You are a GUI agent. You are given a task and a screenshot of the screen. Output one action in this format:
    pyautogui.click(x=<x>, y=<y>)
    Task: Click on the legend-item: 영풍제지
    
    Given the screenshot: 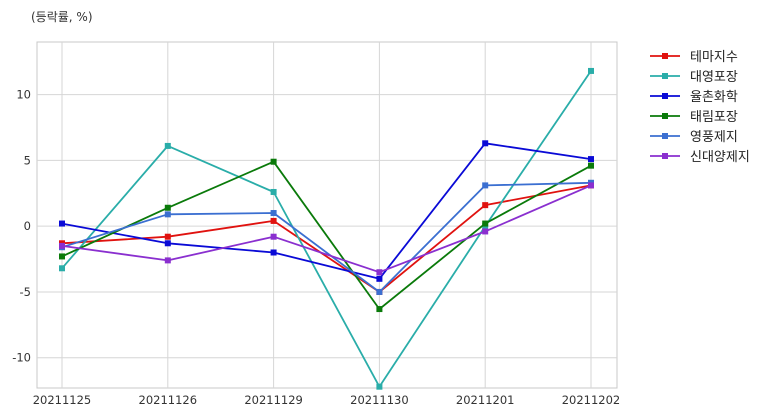 What is the action you would take?
    pyautogui.click(x=694, y=137)
    